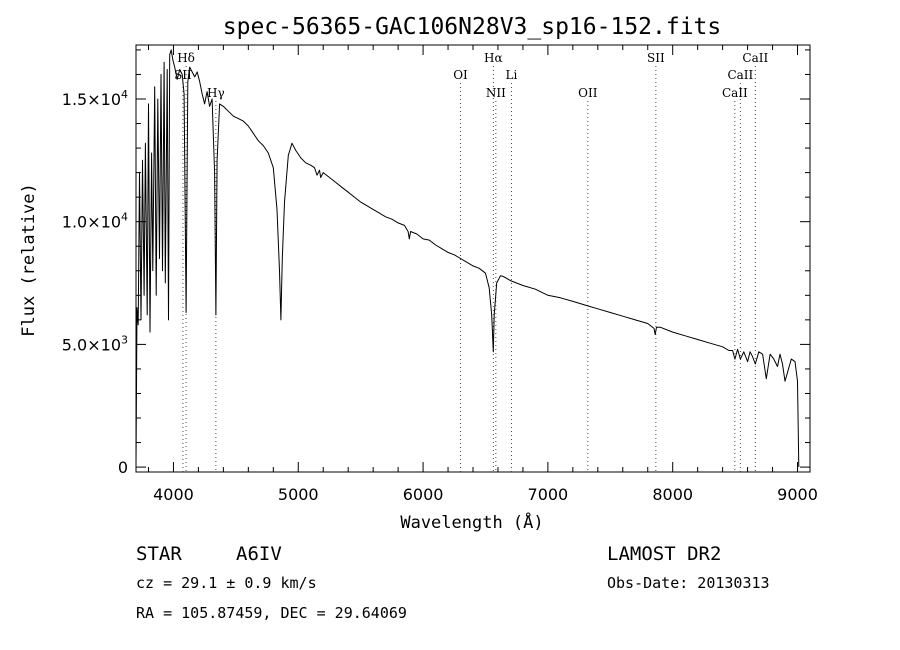  Describe the element at coordinates (123, 467) in the screenshot. I see `y-tick-label: 0` at that location.